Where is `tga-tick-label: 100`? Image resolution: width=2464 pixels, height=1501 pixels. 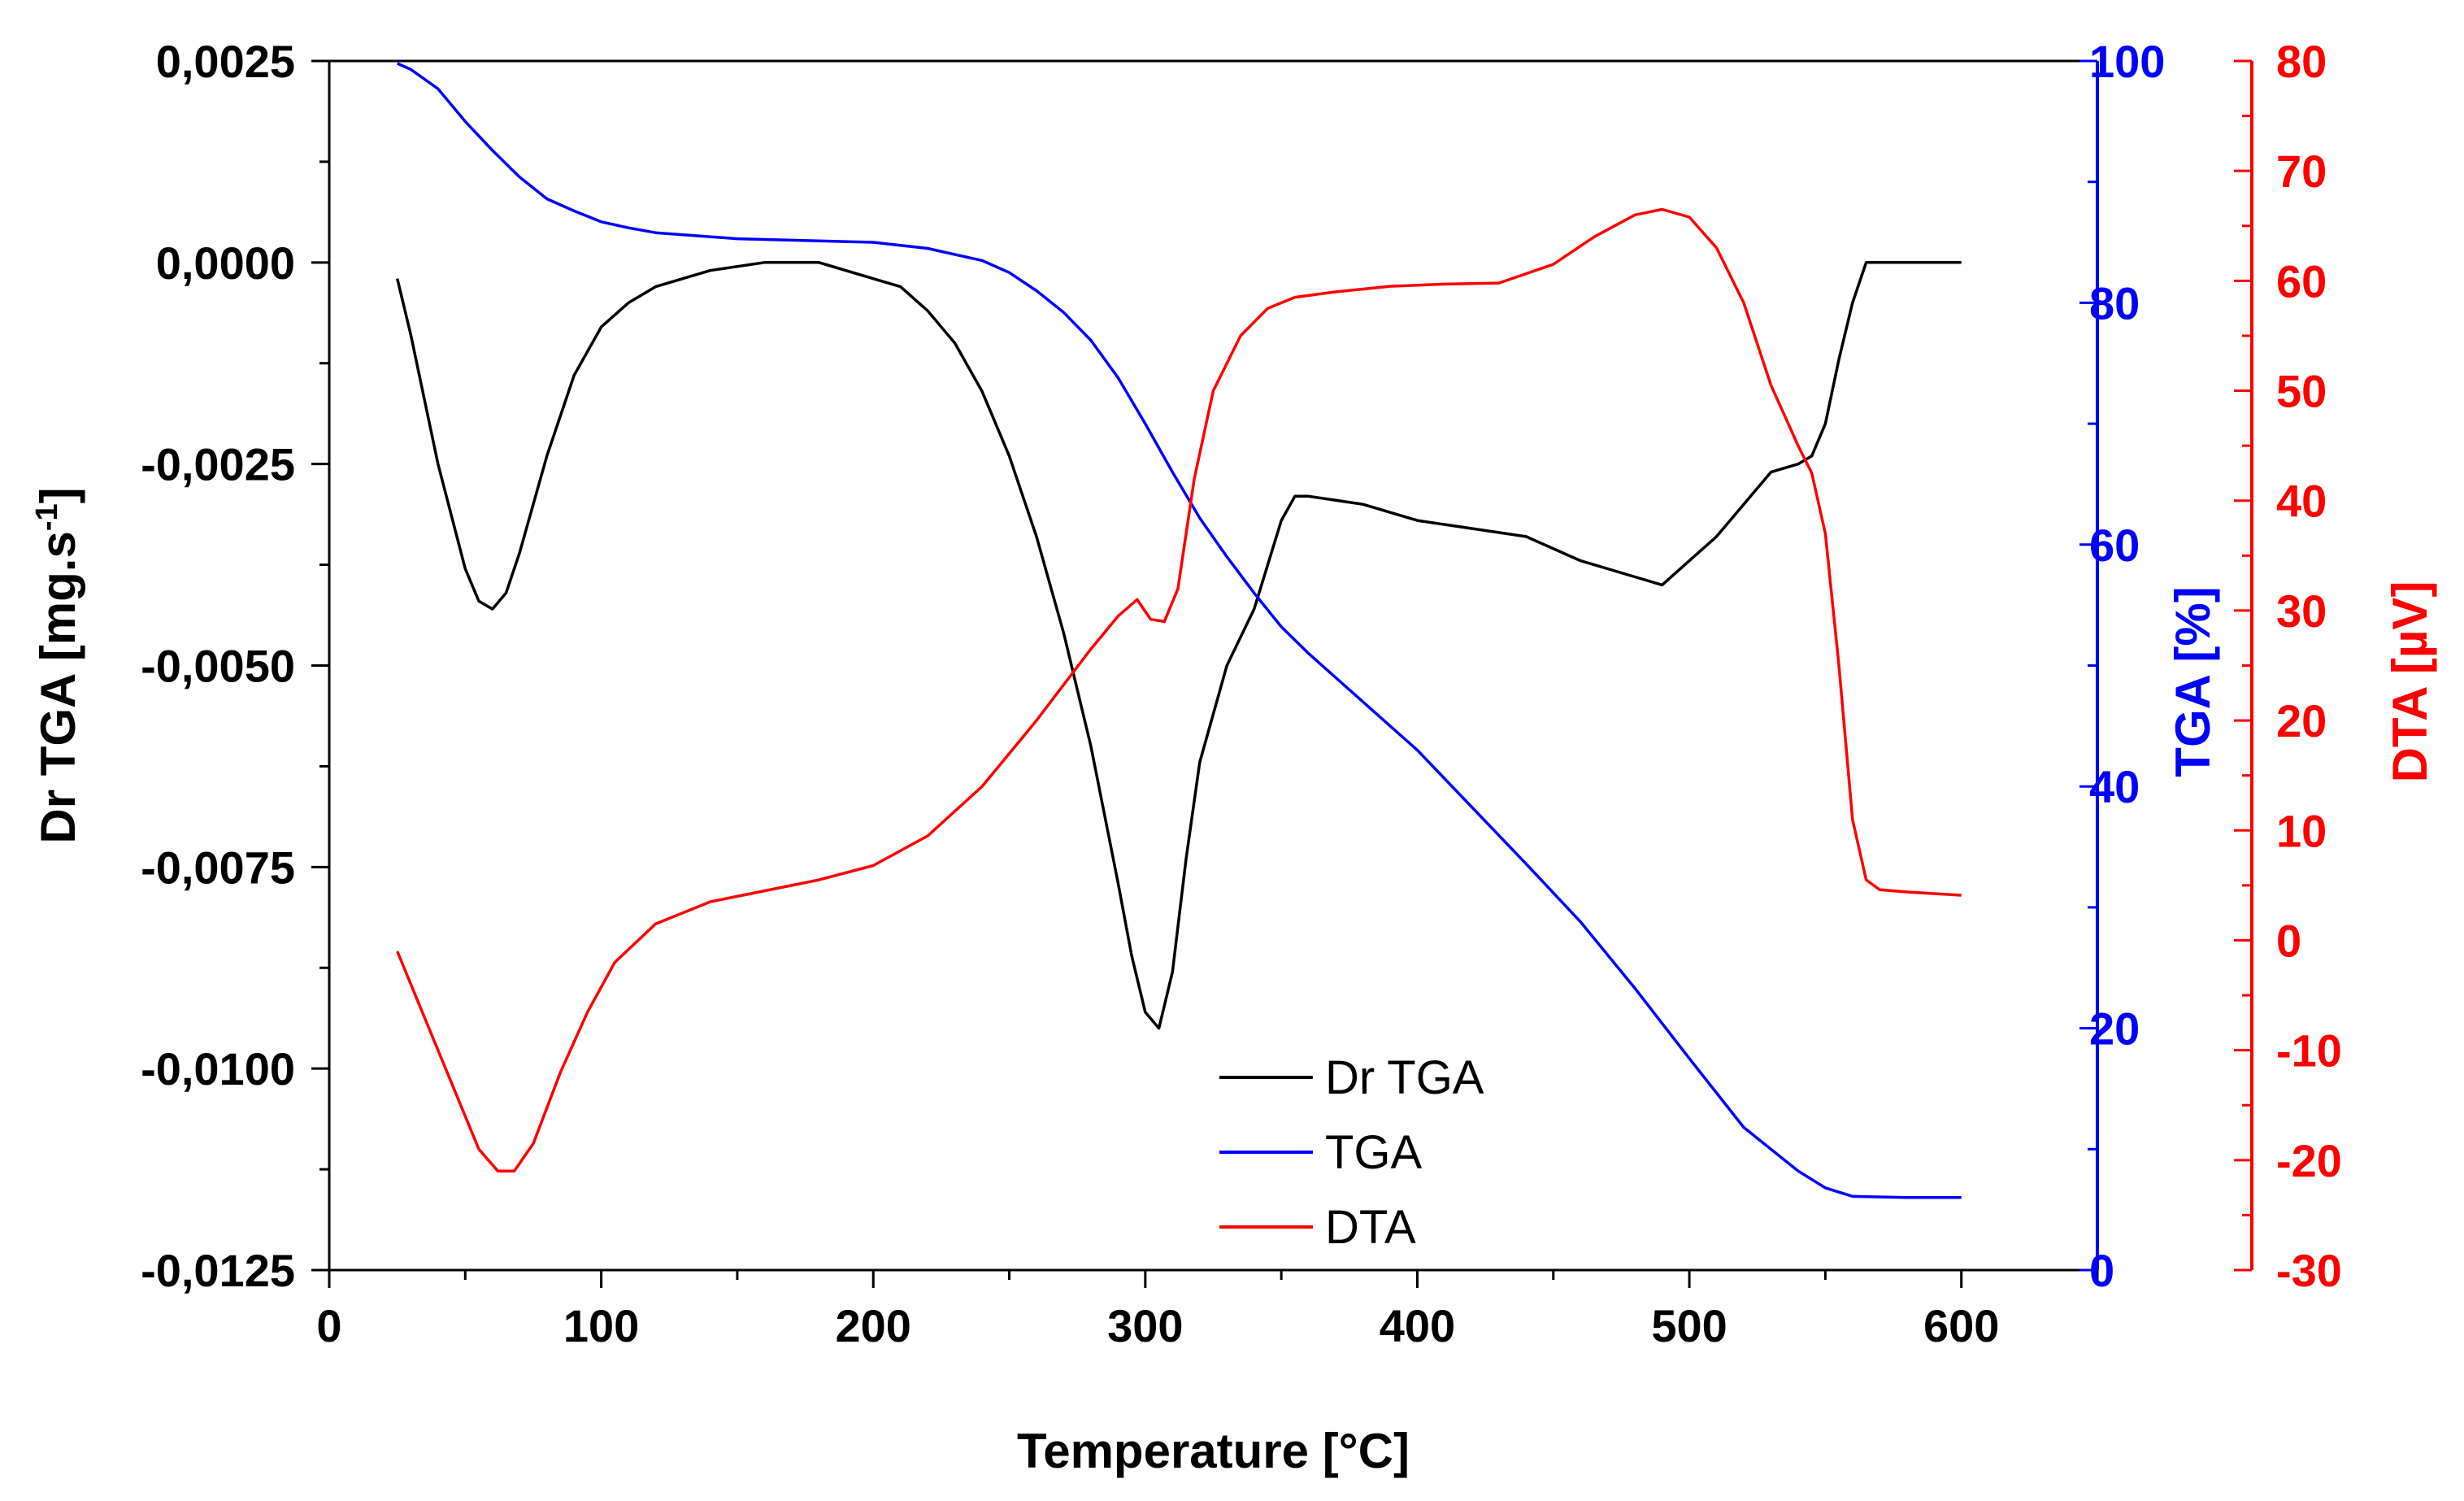 tga-tick-label: 100 is located at coordinates (2127, 62).